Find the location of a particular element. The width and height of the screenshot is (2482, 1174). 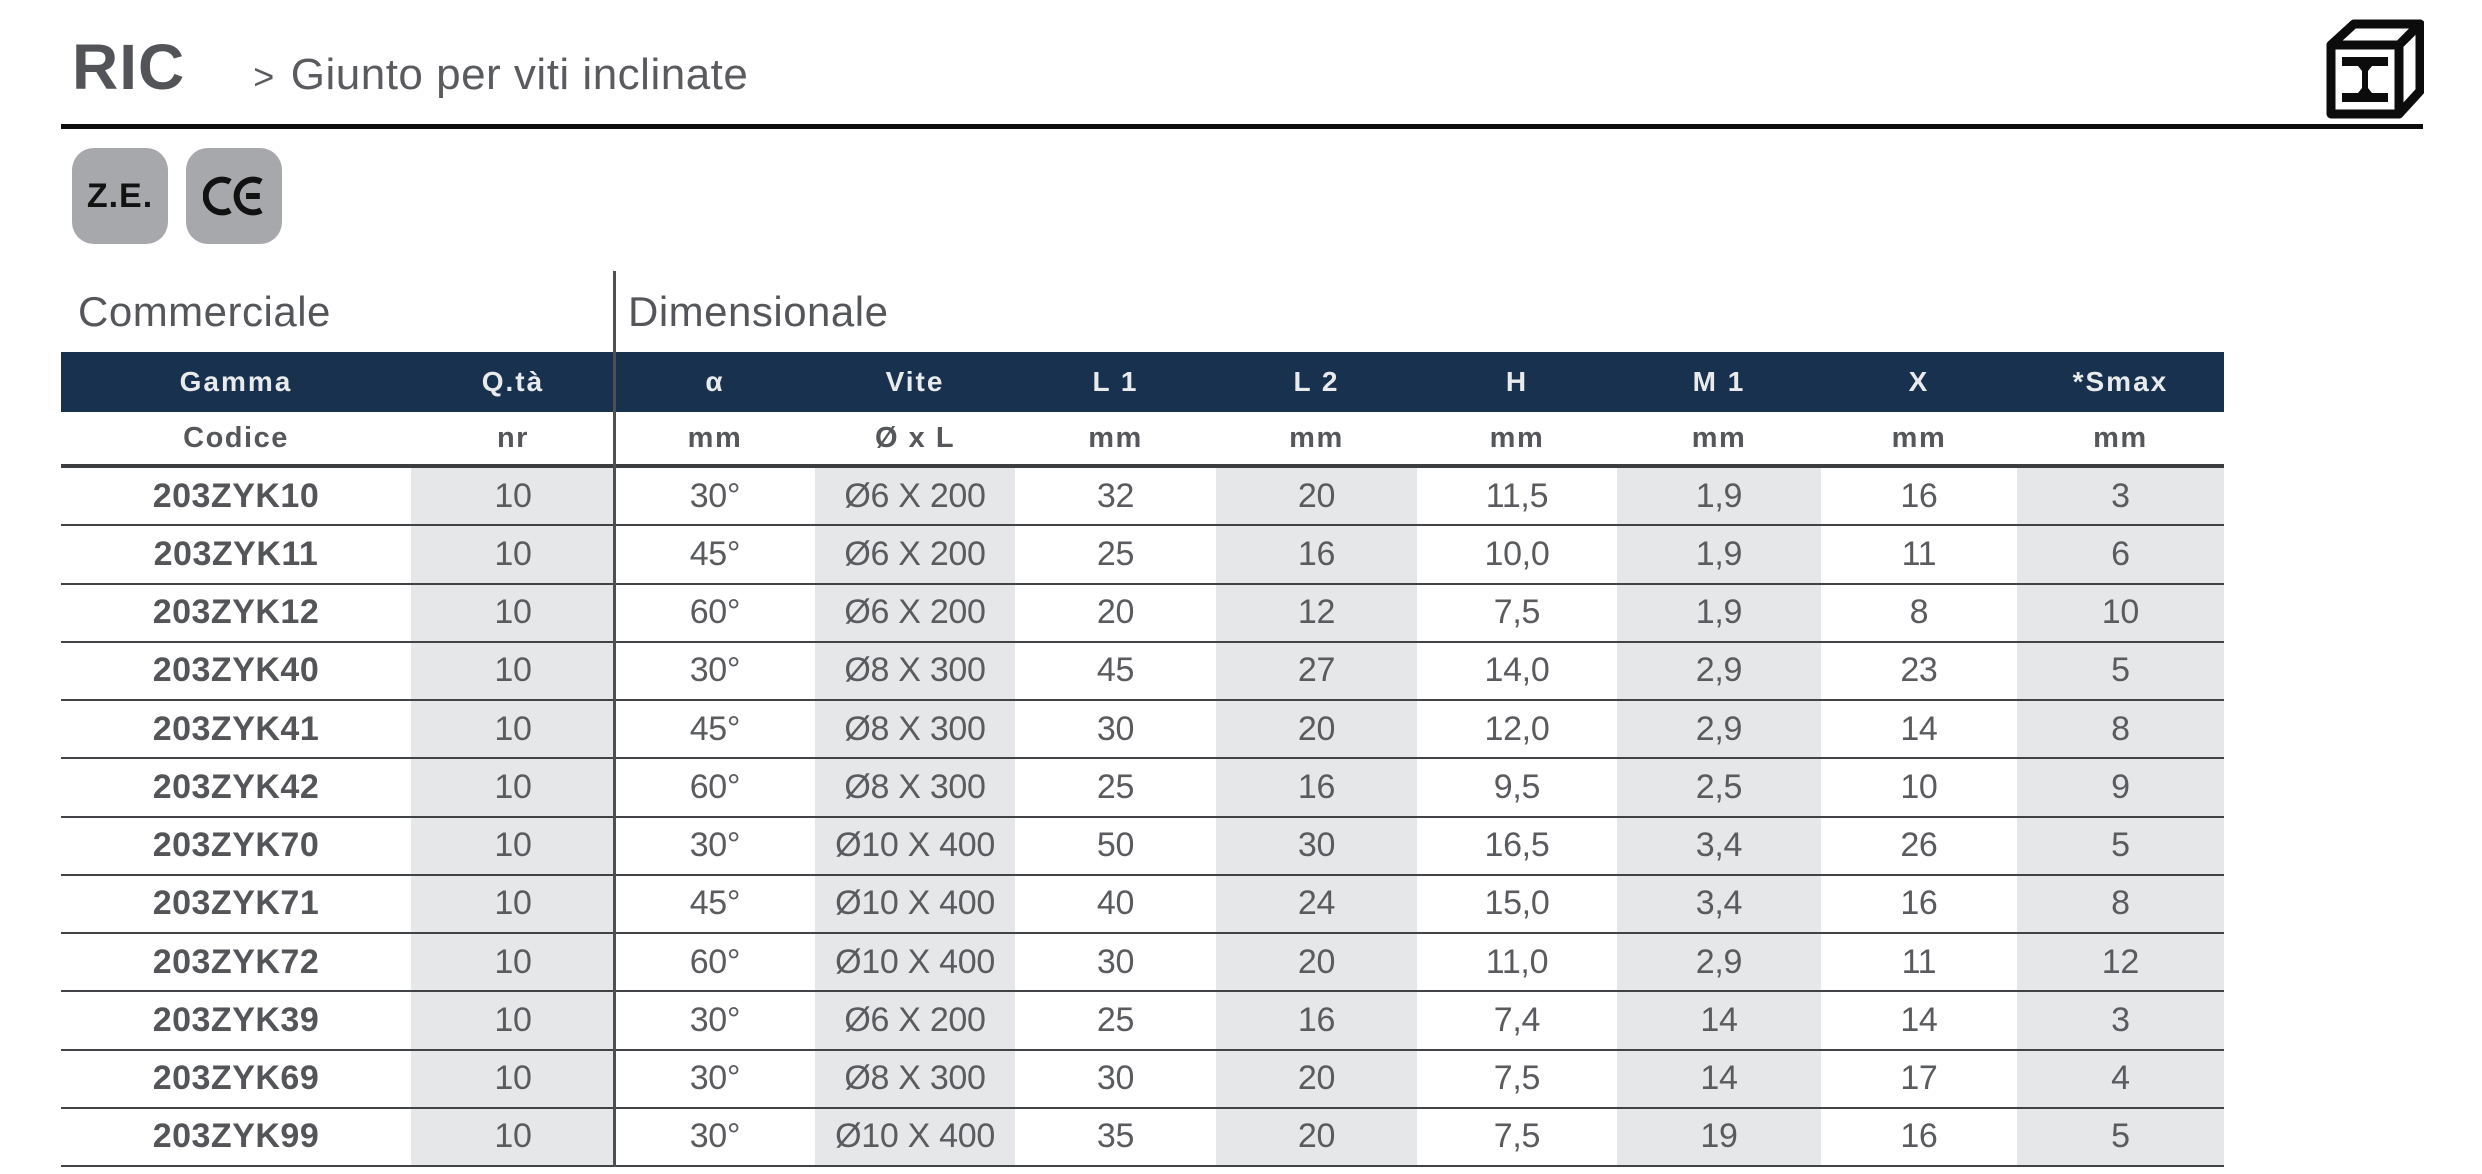

cell-vite: Ø6 X 200 is located at coordinates (915, 554).